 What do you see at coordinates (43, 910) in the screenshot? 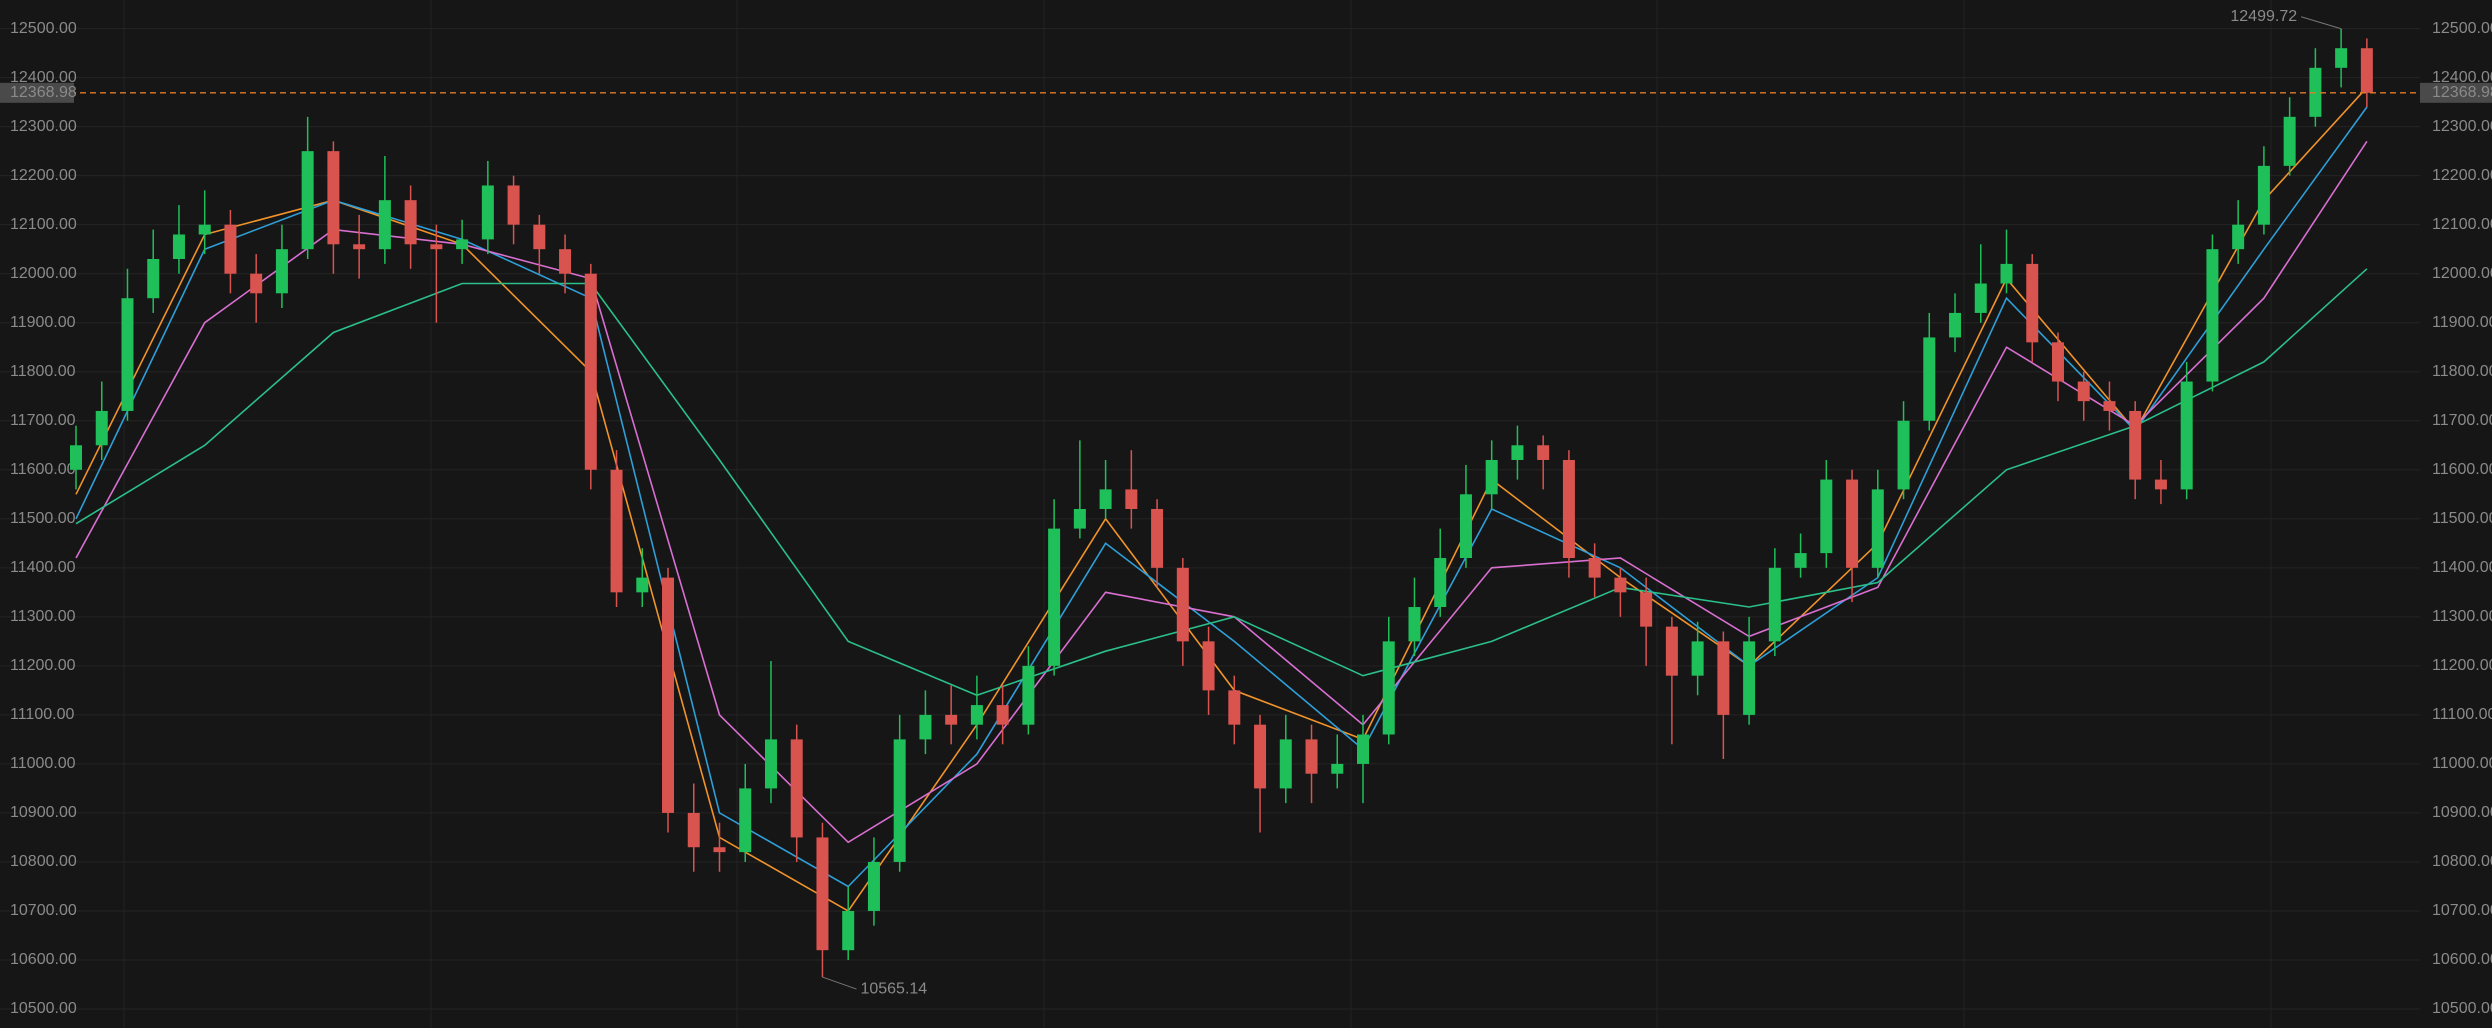
I see `y-tick-label-left: 10700.00` at bounding box center [43, 910].